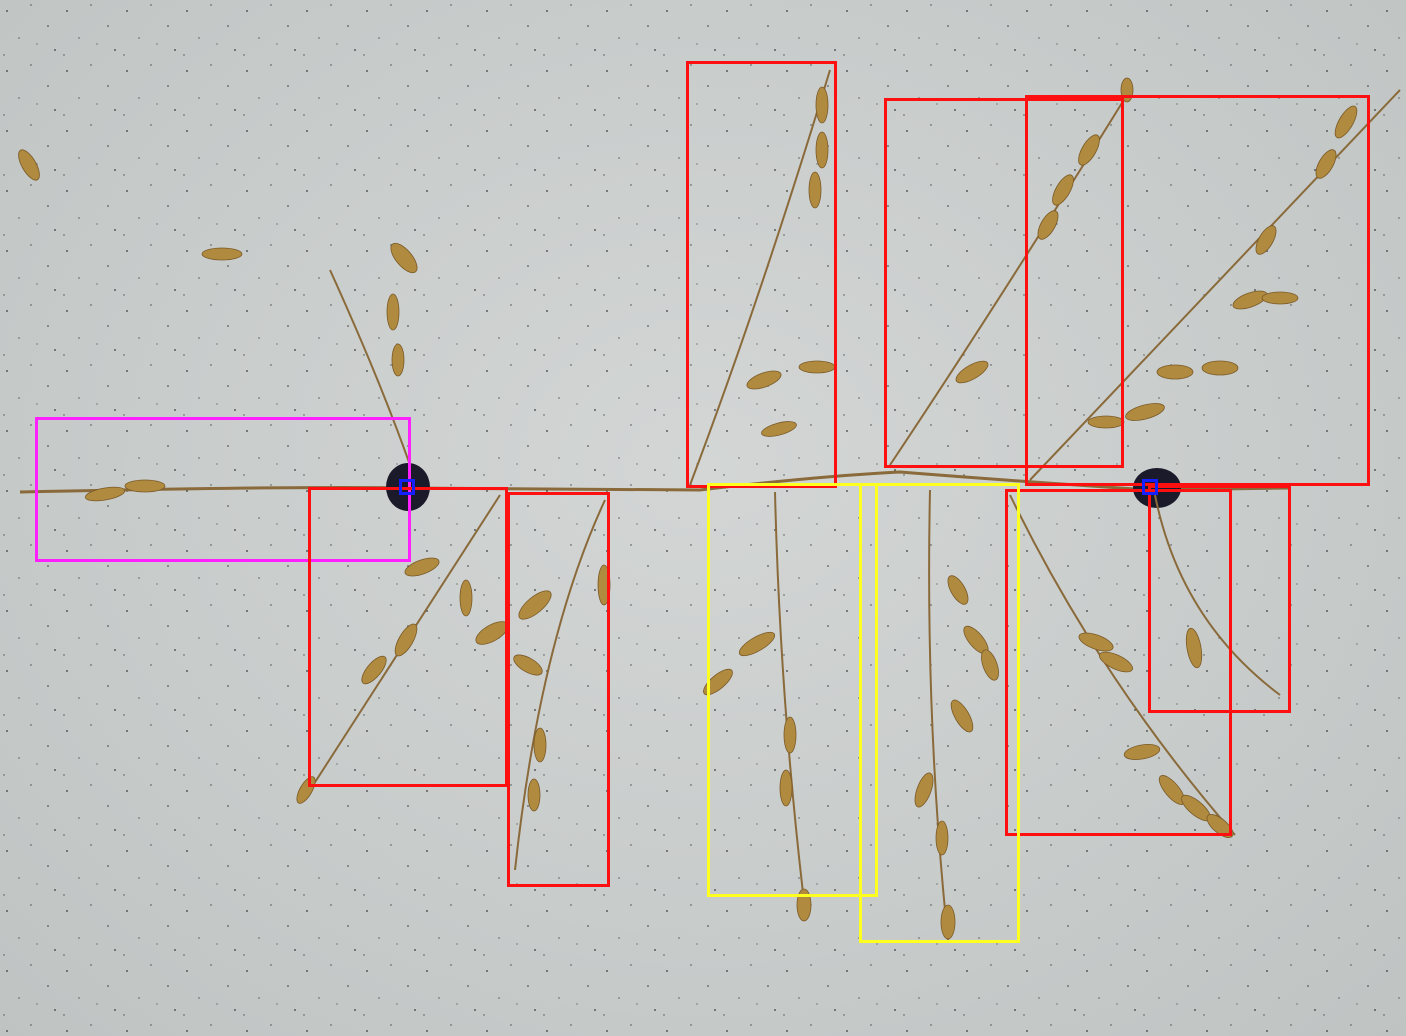  I want to click on branch-upper-right, so click(1215, 285).